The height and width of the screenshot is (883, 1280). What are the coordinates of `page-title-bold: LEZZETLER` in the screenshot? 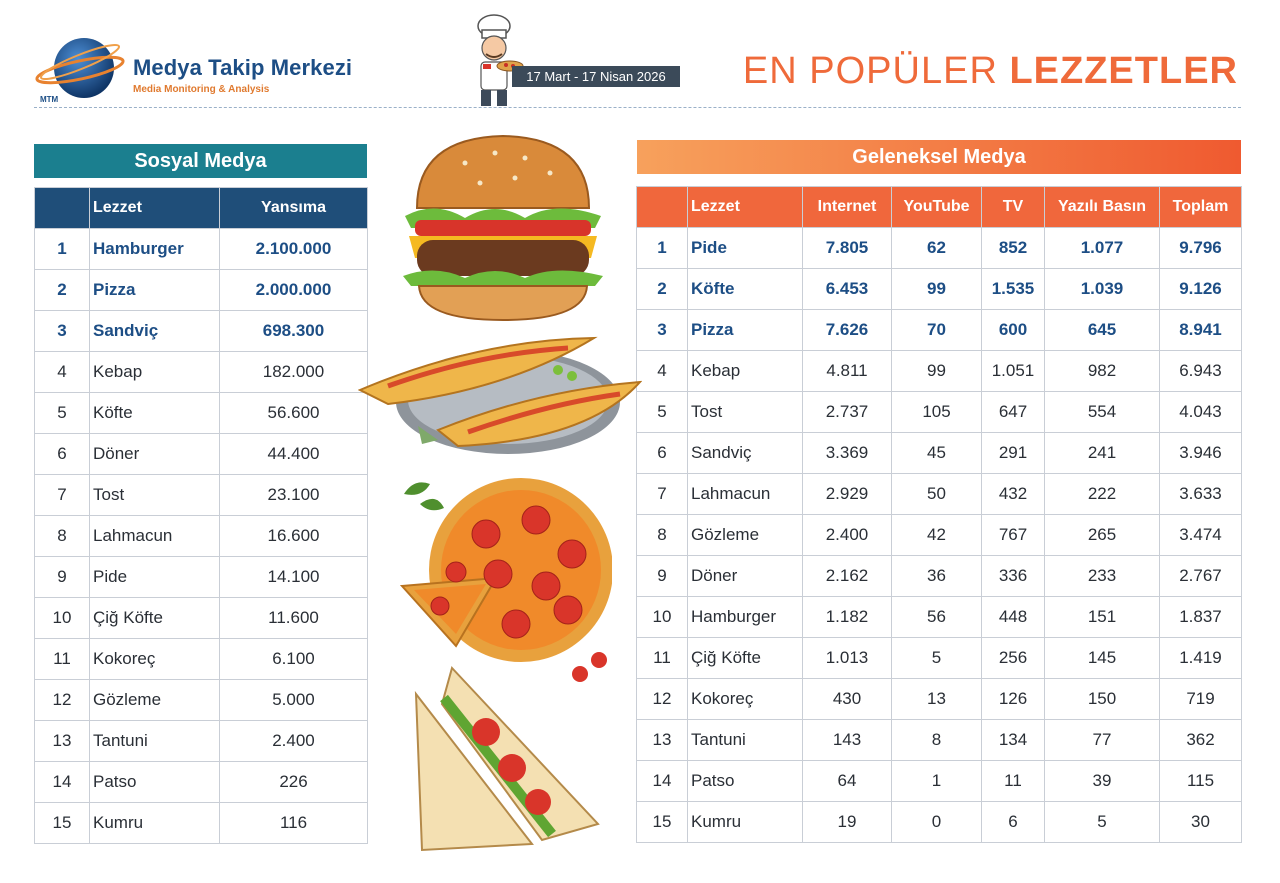 It's located at (1123, 71).